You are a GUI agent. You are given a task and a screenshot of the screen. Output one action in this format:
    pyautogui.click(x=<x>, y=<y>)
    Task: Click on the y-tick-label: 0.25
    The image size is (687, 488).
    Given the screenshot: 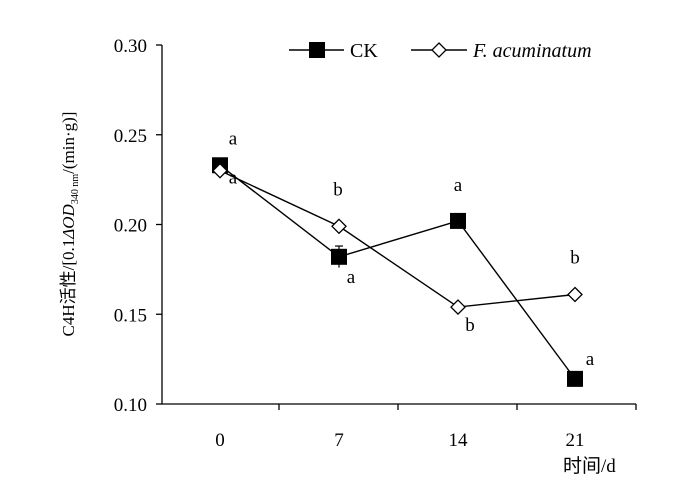 What is the action you would take?
    pyautogui.click(x=130, y=136)
    